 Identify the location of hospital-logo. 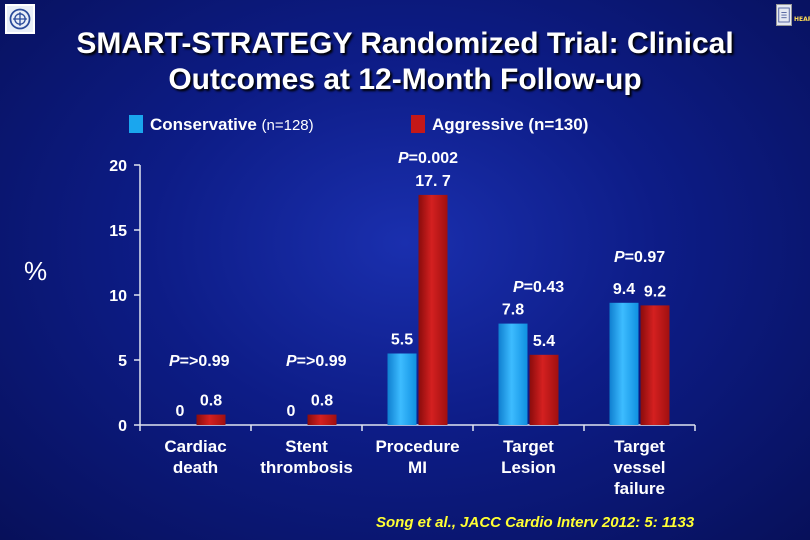
(20, 19).